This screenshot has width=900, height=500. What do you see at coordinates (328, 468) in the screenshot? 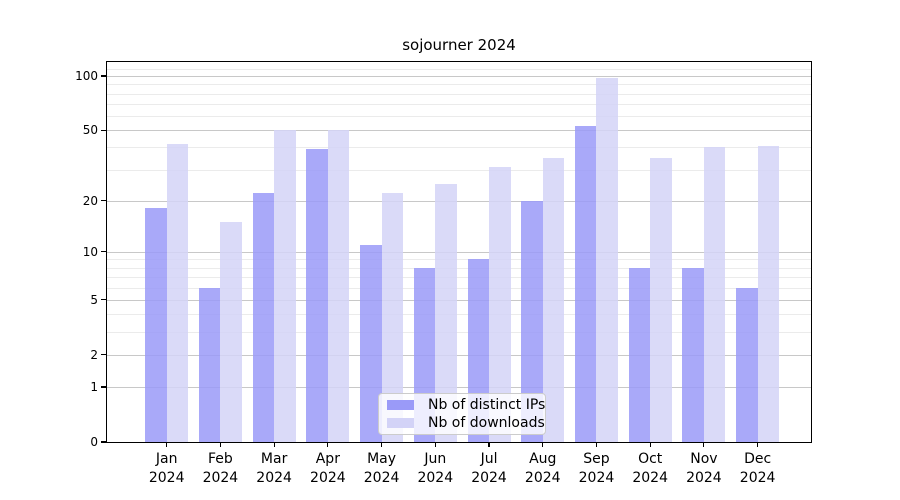
I see `x-tick-label: Apr 2024` at bounding box center [328, 468].